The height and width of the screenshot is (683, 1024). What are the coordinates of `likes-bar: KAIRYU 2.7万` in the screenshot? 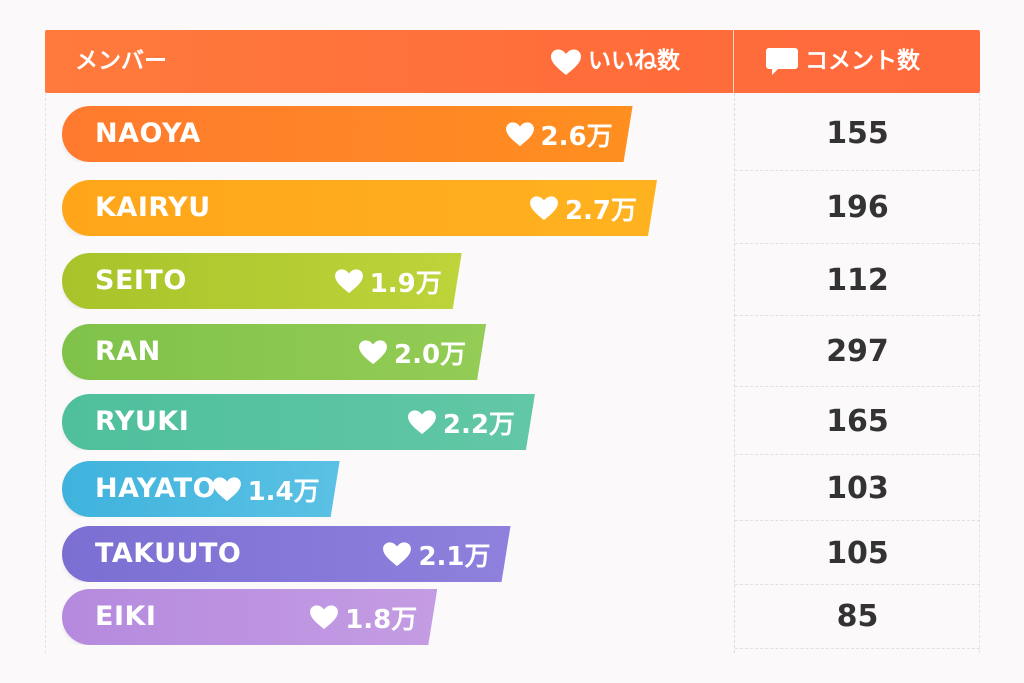 It's located at (359, 208).